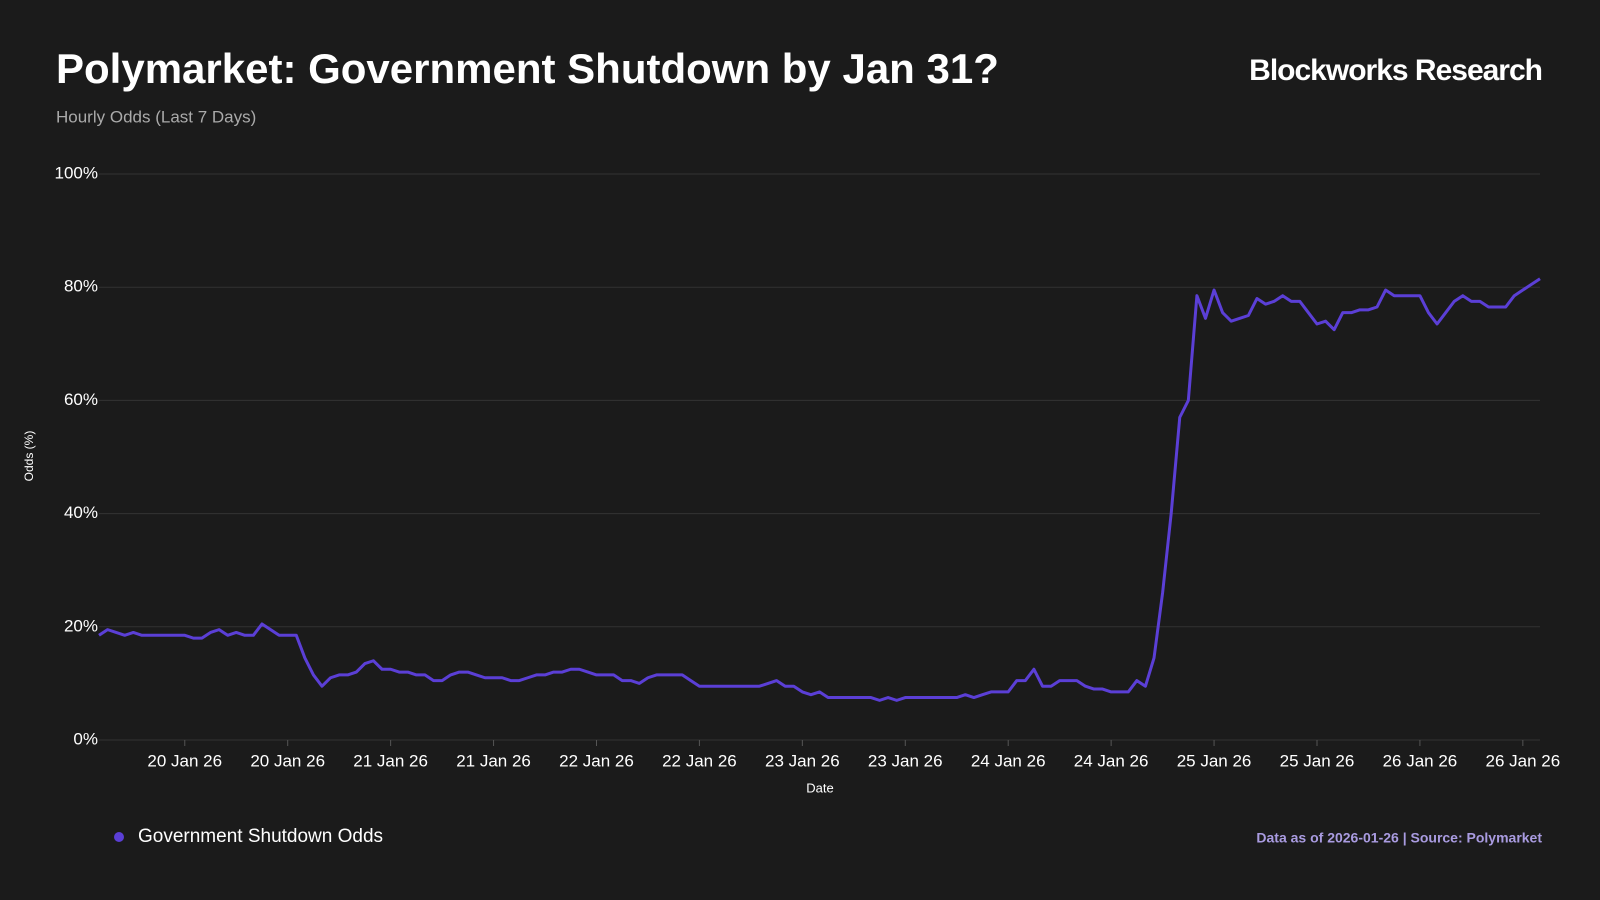 This screenshot has height=900, width=1600. I want to click on y-tick-label: 80%, so click(81, 286).